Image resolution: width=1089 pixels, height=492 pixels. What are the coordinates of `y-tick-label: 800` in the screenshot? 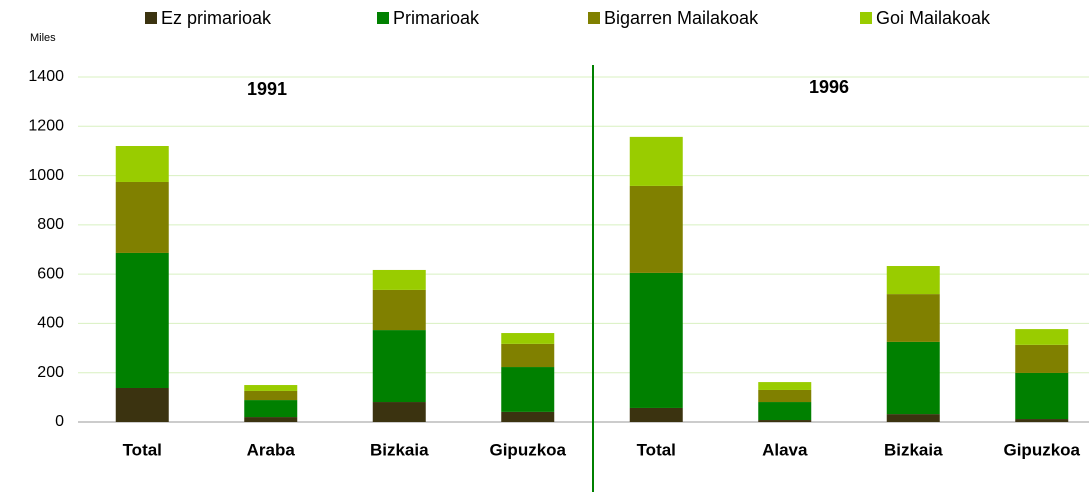 It's located at (50, 224).